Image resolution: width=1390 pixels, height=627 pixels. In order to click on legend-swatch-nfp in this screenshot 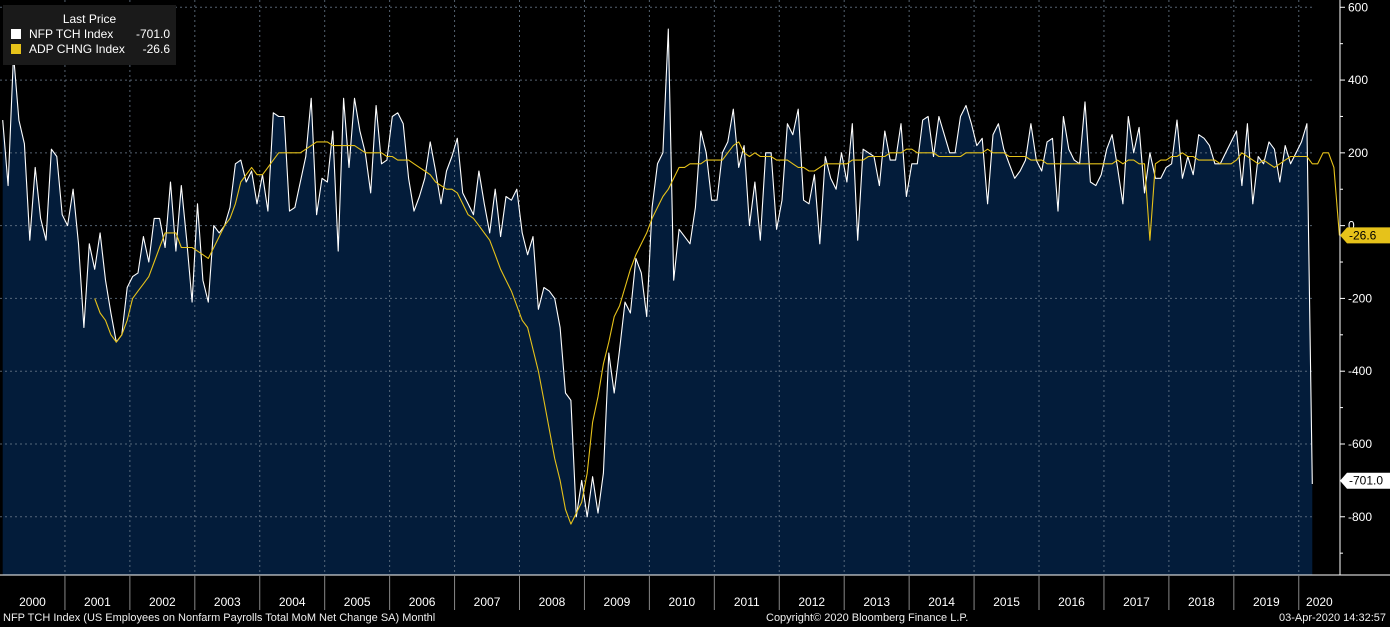, I will do `click(16, 34)`.